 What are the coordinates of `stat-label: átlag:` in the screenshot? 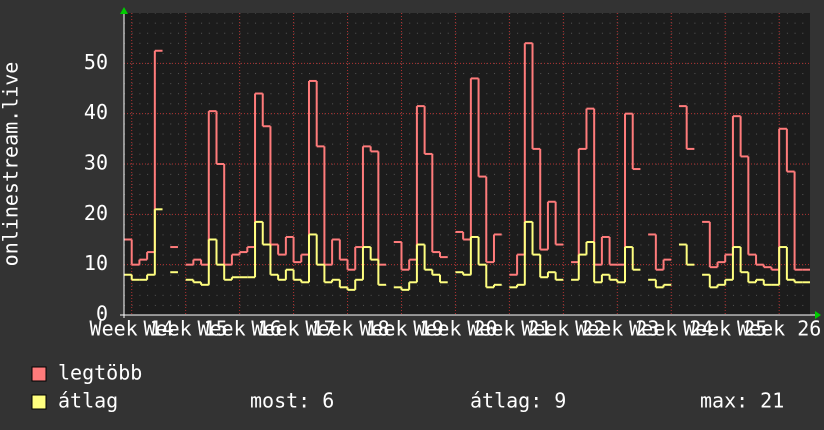 It's located at (506, 401).